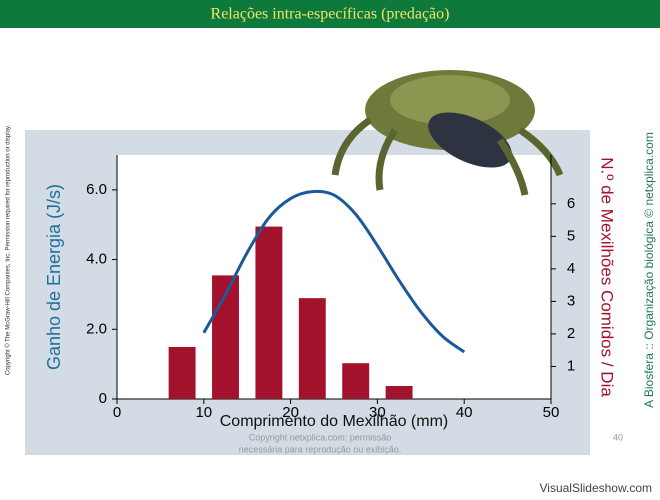 This screenshot has height=500, width=660. Describe the element at coordinates (117, 412) in the screenshot. I see `x-tick-label: 0` at that location.